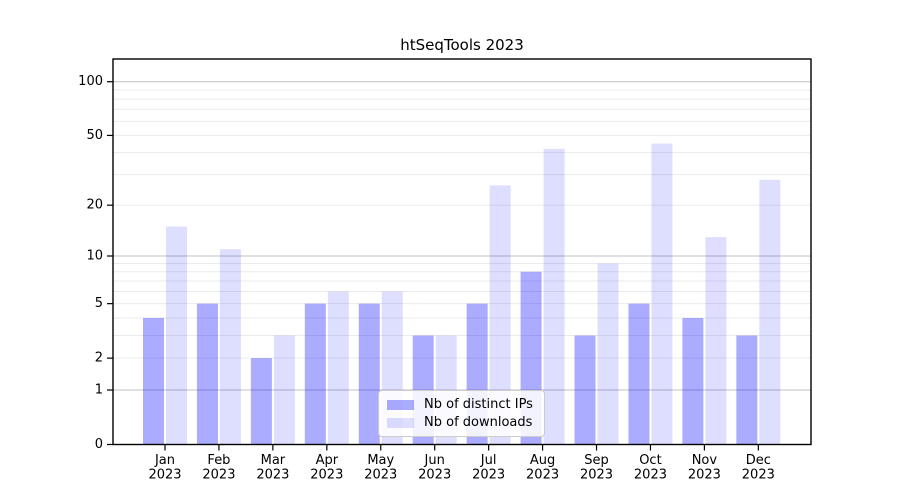 This screenshot has height=500, width=900. Describe the element at coordinates (207, 374) in the screenshot. I see `bar-distinct-ips-feb` at that location.